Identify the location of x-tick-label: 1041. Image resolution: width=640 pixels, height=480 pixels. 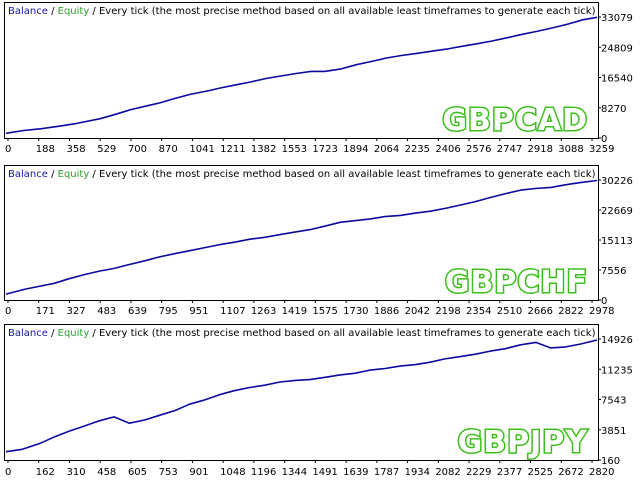
(201, 149).